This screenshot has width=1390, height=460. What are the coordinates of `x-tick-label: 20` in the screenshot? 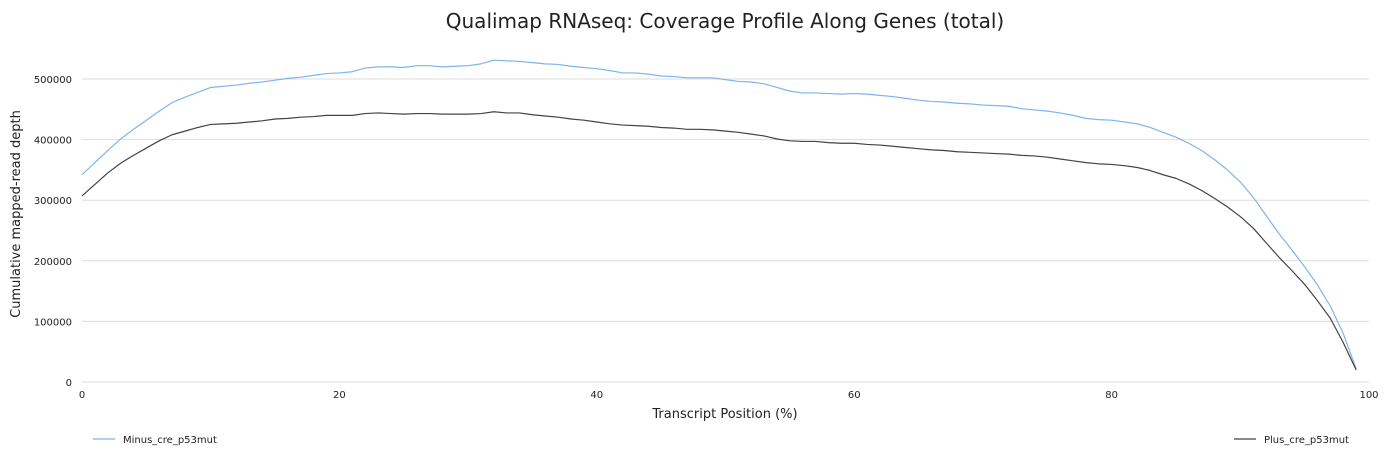 It's located at (339, 395).